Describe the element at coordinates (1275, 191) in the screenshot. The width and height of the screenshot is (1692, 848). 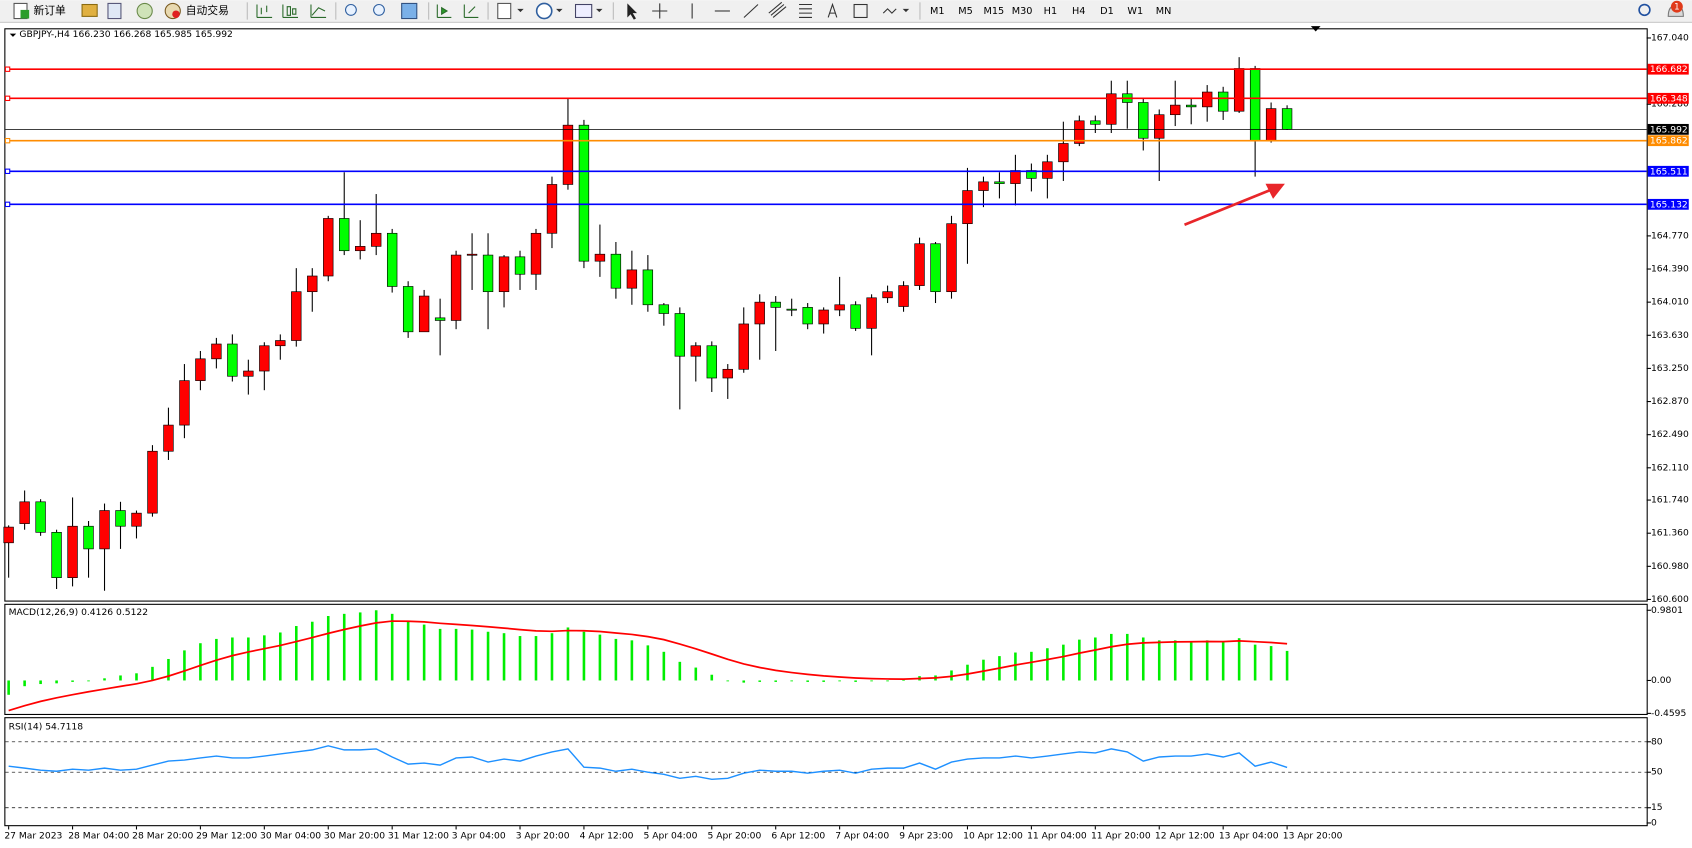
I see `arrow-head` at that location.